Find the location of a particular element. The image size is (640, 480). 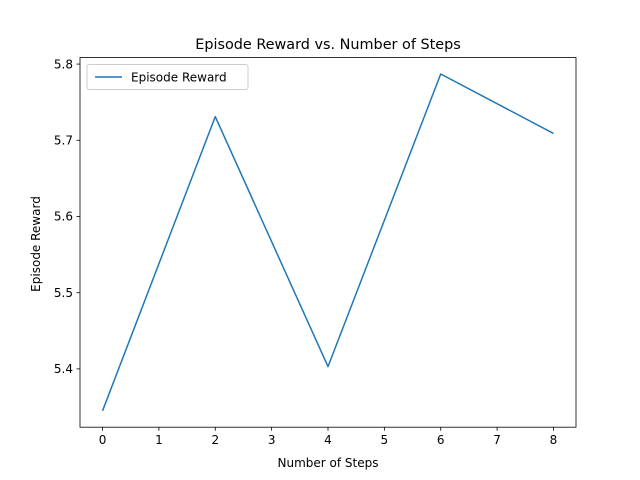

x-tick-label: 5 is located at coordinates (385, 440).